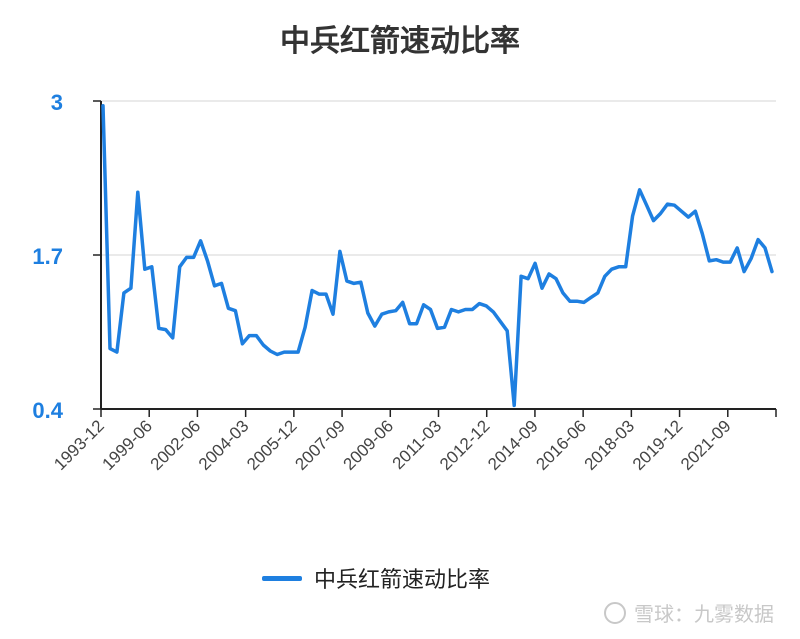  I want to click on x-tick-label: 1999-06, so click(127, 445).